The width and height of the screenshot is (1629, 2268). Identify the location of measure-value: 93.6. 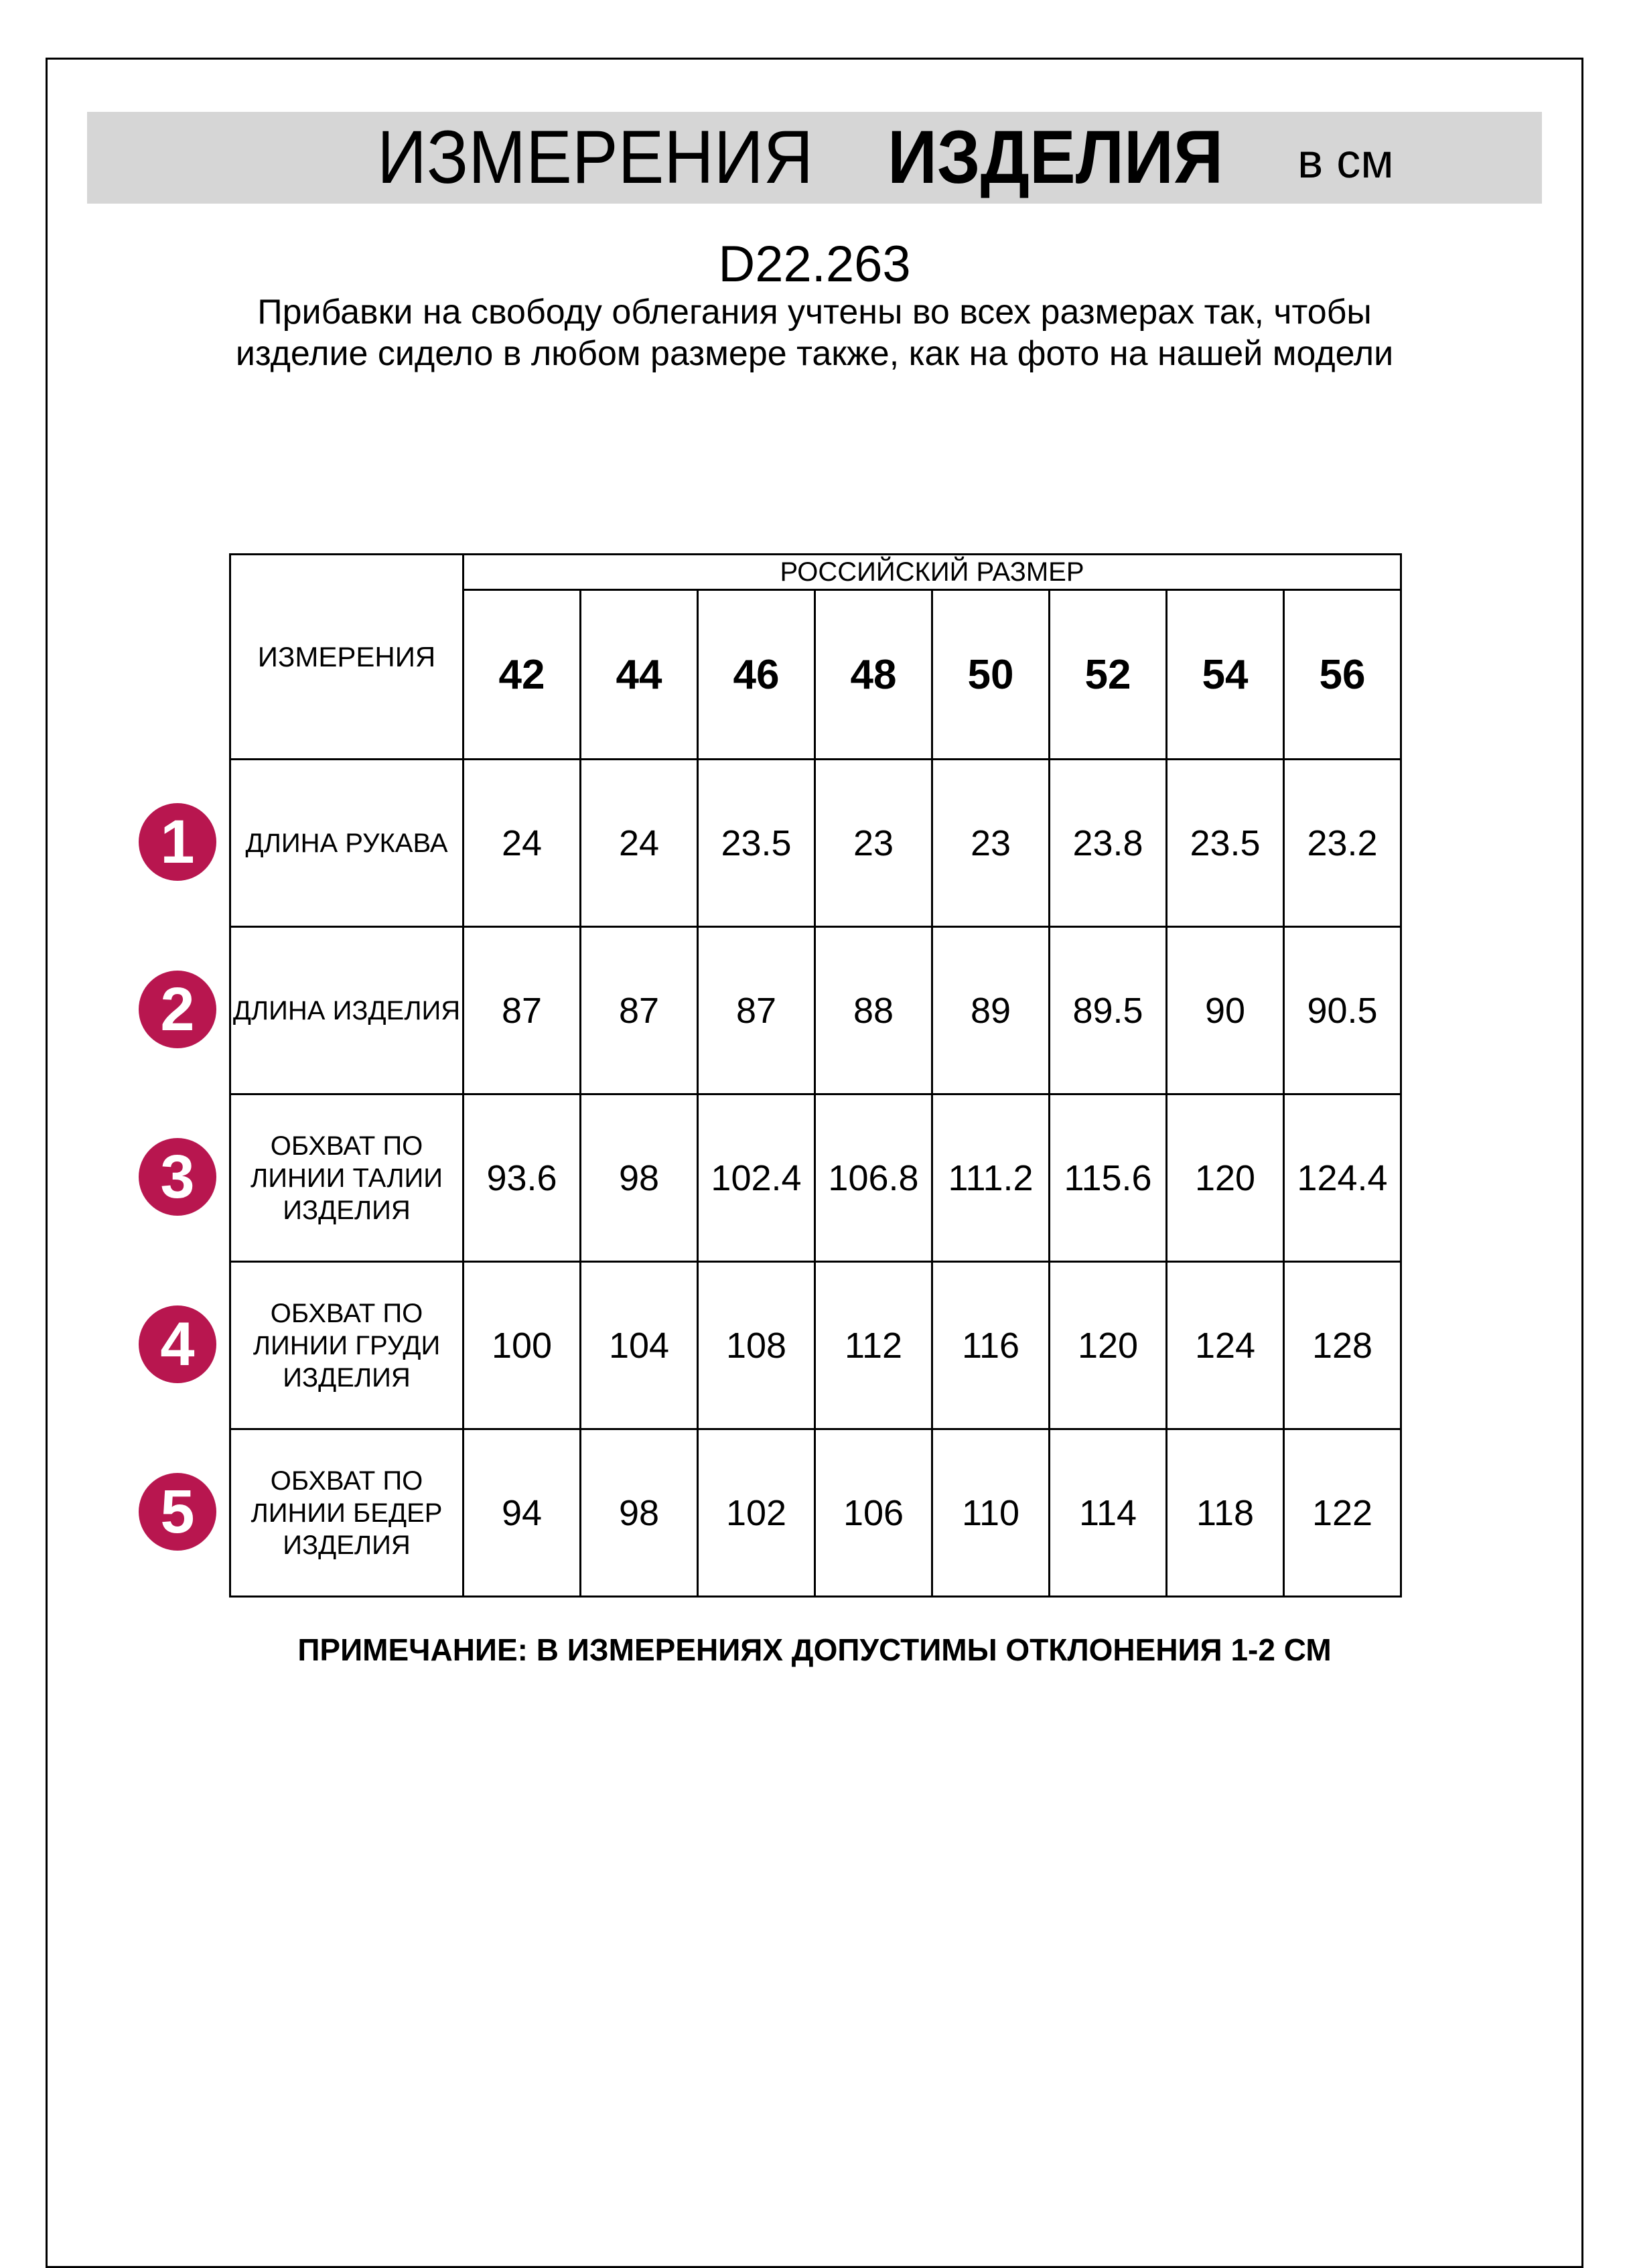
(521, 1178).